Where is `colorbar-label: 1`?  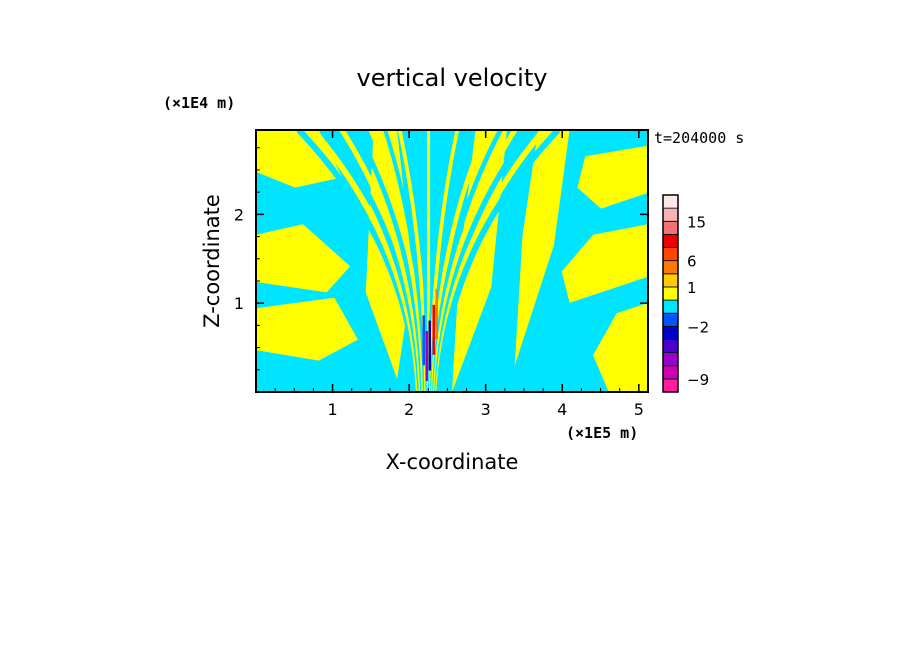
colorbar-label: 1 is located at coordinates (692, 288).